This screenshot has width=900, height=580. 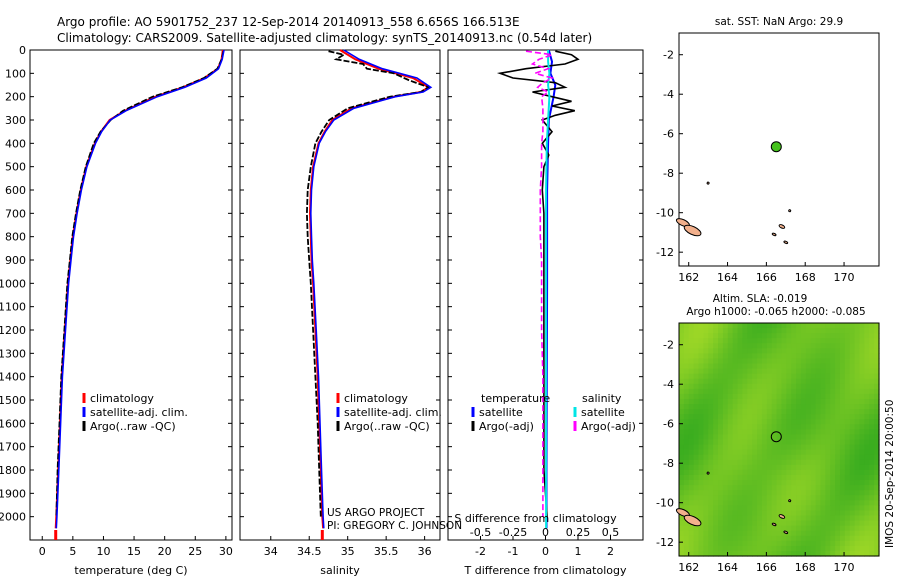 What do you see at coordinates (610, 551) in the screenshot?
I see `x-tick-label: 2` at bounding box center [610, 551].